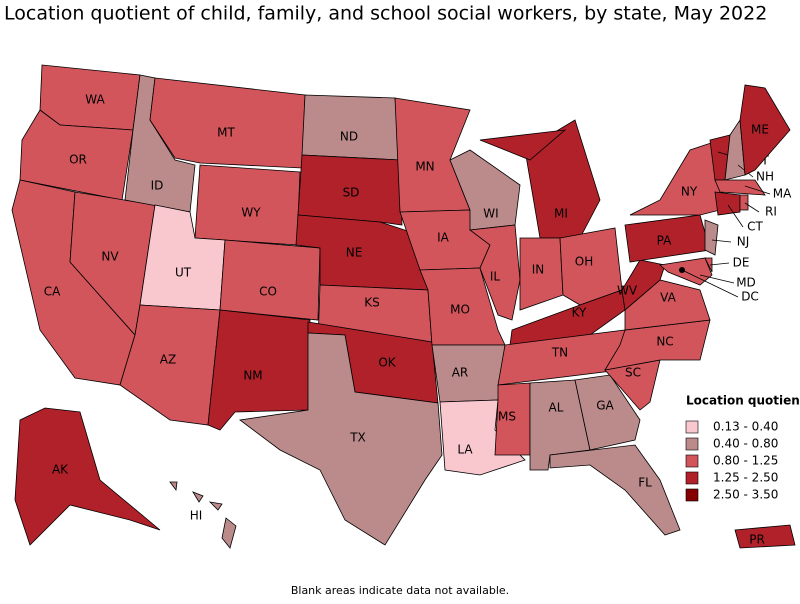 This screenshot has height=604, width=800. Describe the element at coordinates (782, 194) in the screenshot. I see `state-label: MA` at that location.